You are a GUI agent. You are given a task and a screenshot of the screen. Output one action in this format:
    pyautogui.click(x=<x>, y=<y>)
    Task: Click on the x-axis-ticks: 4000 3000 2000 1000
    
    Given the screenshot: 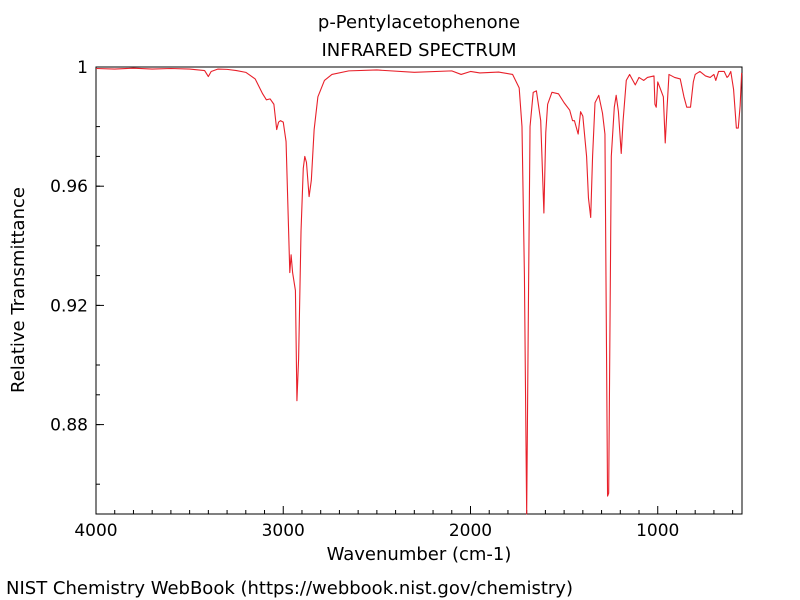 What is the action you would take?
    pyautogui.click(x=376, y=523)
    